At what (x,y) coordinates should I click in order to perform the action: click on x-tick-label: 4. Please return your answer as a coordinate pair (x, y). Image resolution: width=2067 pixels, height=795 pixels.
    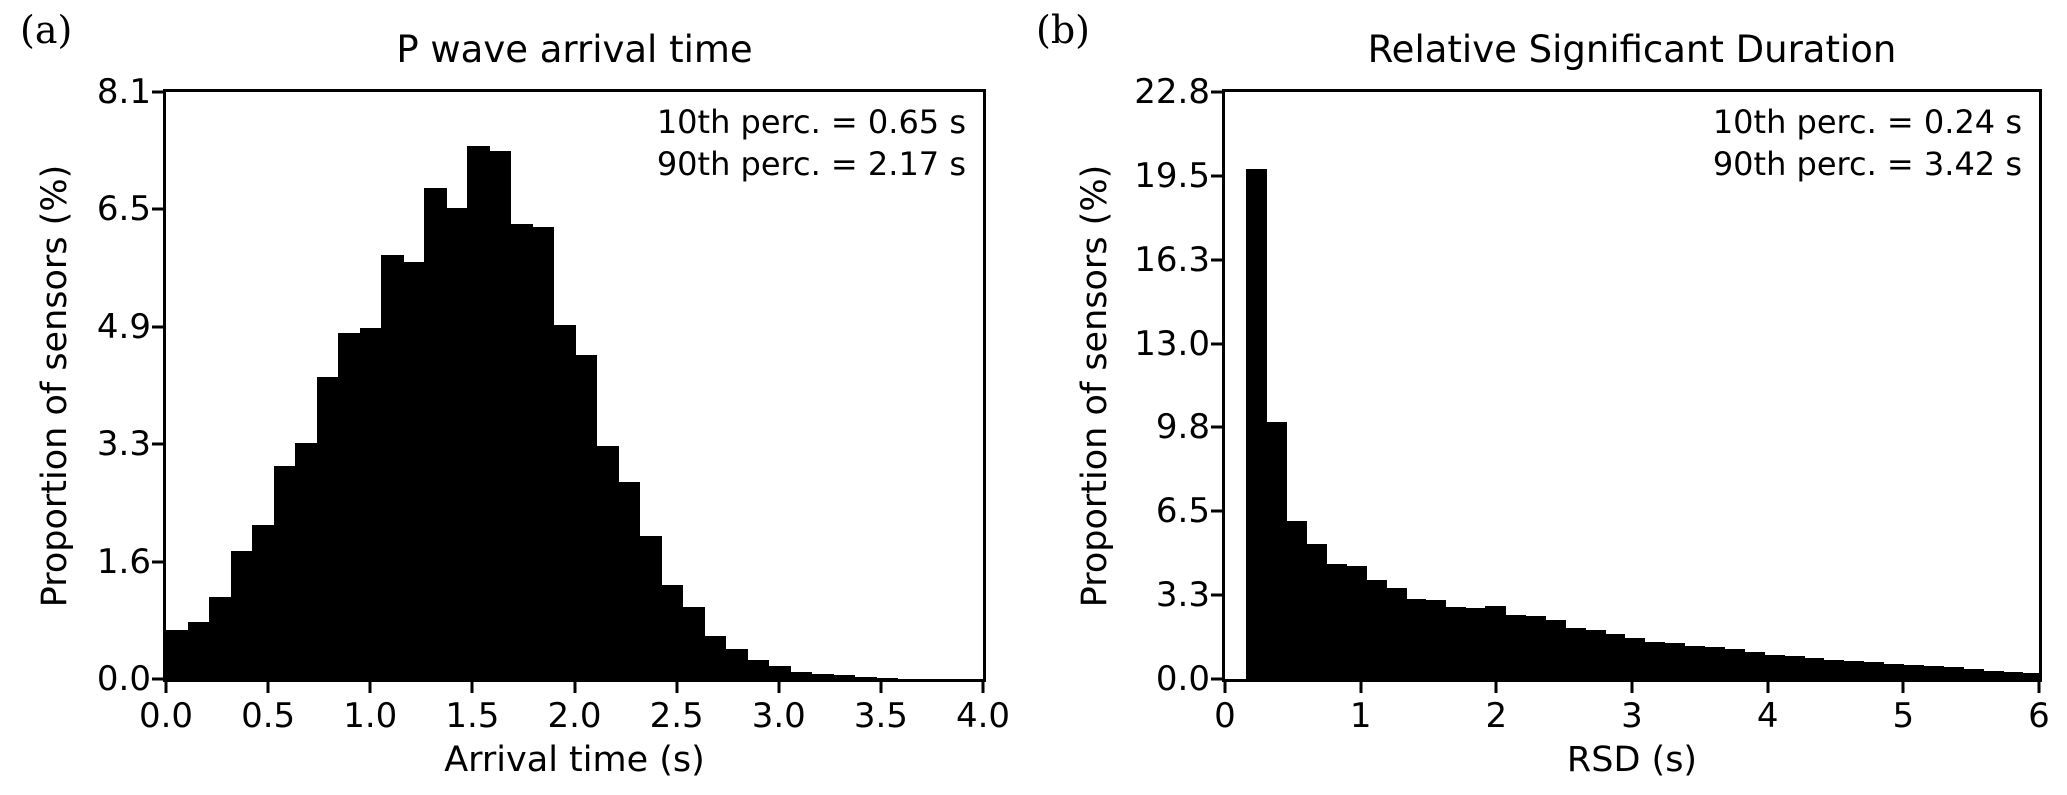
    Looking at the image, I should click on (1767, 716).